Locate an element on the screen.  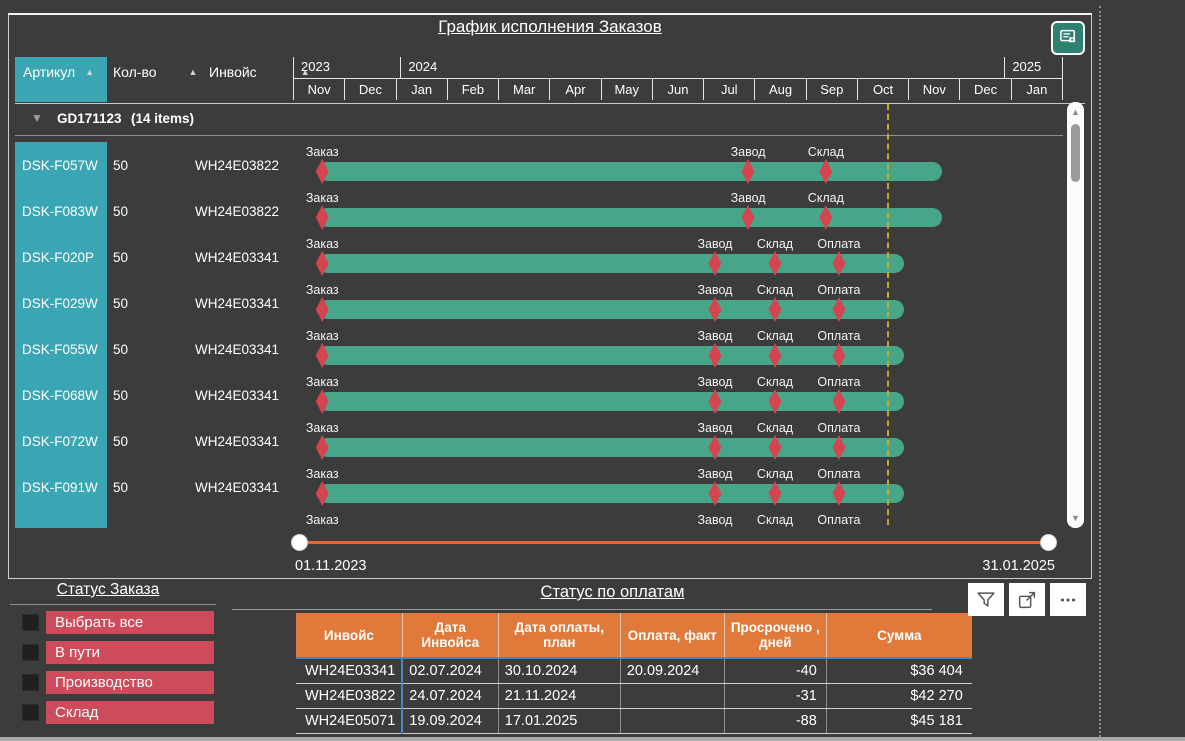
legend-item-label: Производство is located at coordinates (130, 682).